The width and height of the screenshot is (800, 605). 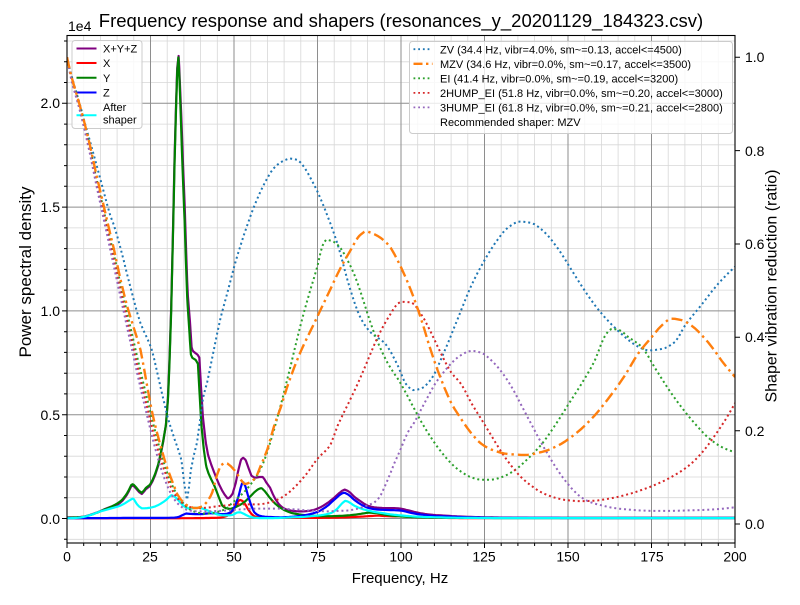 What do you see at coordinates (150, 557) in the screenshot?
I see `svg-text: 25` at bounding box center [150, 557].